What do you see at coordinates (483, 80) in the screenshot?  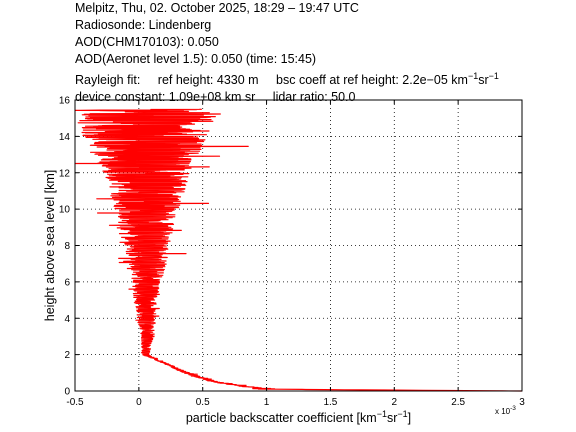 I see `bsc-unit-sr: sr` at bounding box center [483, 80].